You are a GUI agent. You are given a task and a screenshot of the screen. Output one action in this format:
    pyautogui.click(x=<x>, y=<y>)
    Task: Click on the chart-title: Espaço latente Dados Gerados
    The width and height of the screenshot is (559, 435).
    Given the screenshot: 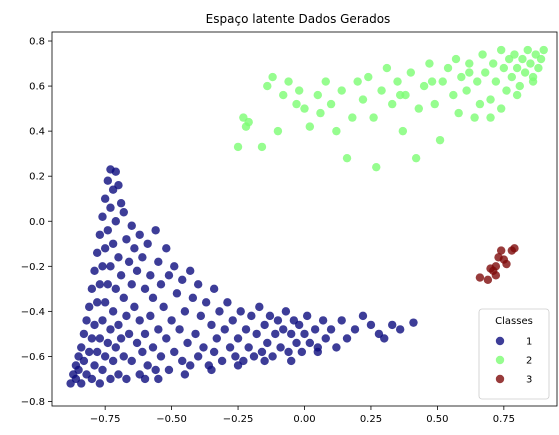 What is the action you would take?
    pyautogui.click(x=298, y=19)
    